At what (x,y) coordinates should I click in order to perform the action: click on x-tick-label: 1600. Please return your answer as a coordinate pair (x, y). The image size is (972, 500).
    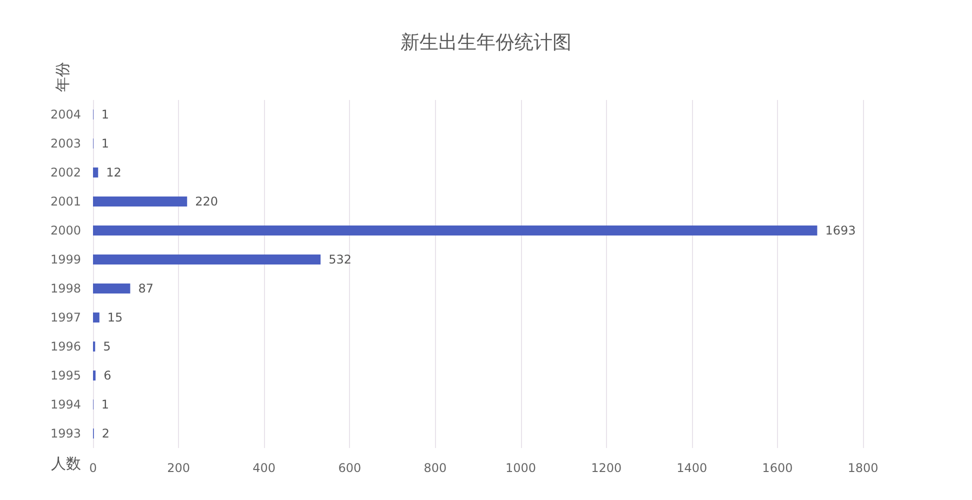
    Looking at the image, I should click on (777, 468).